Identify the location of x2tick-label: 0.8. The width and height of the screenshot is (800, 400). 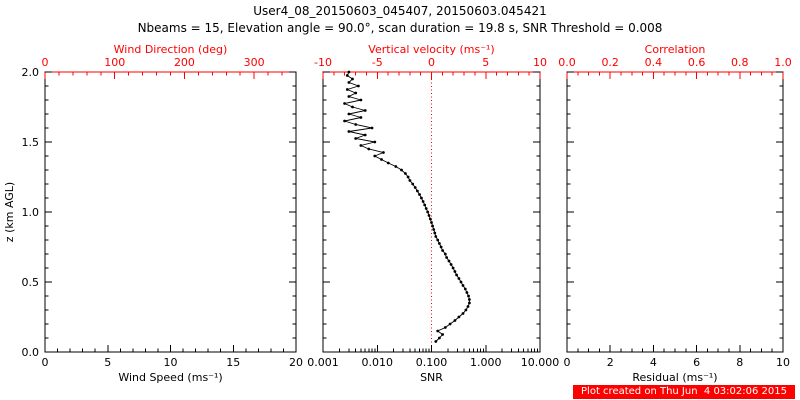
(740, 62).